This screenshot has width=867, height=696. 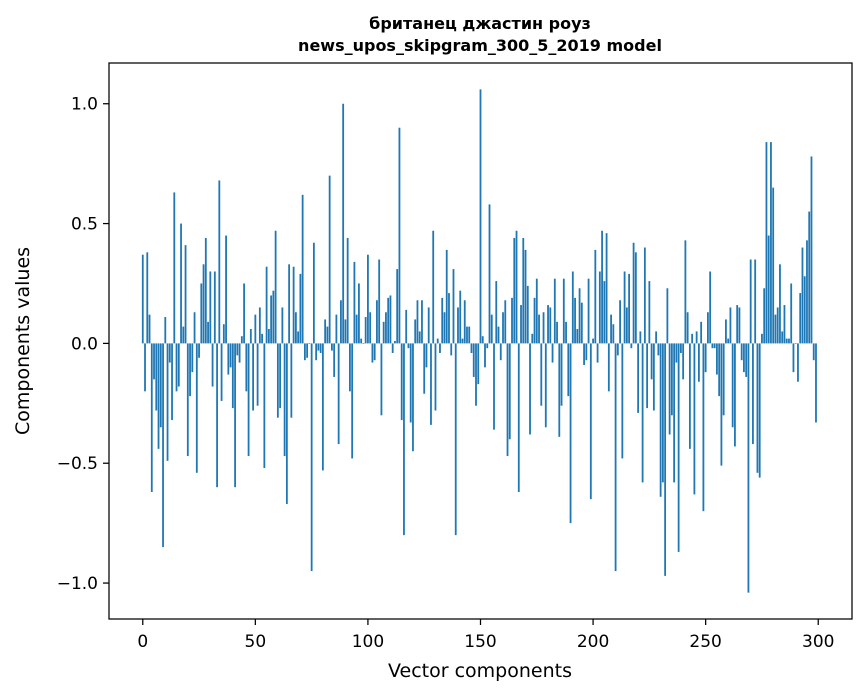 I want to click on y-tick-label: 0.0, so click(x=84, y=344).